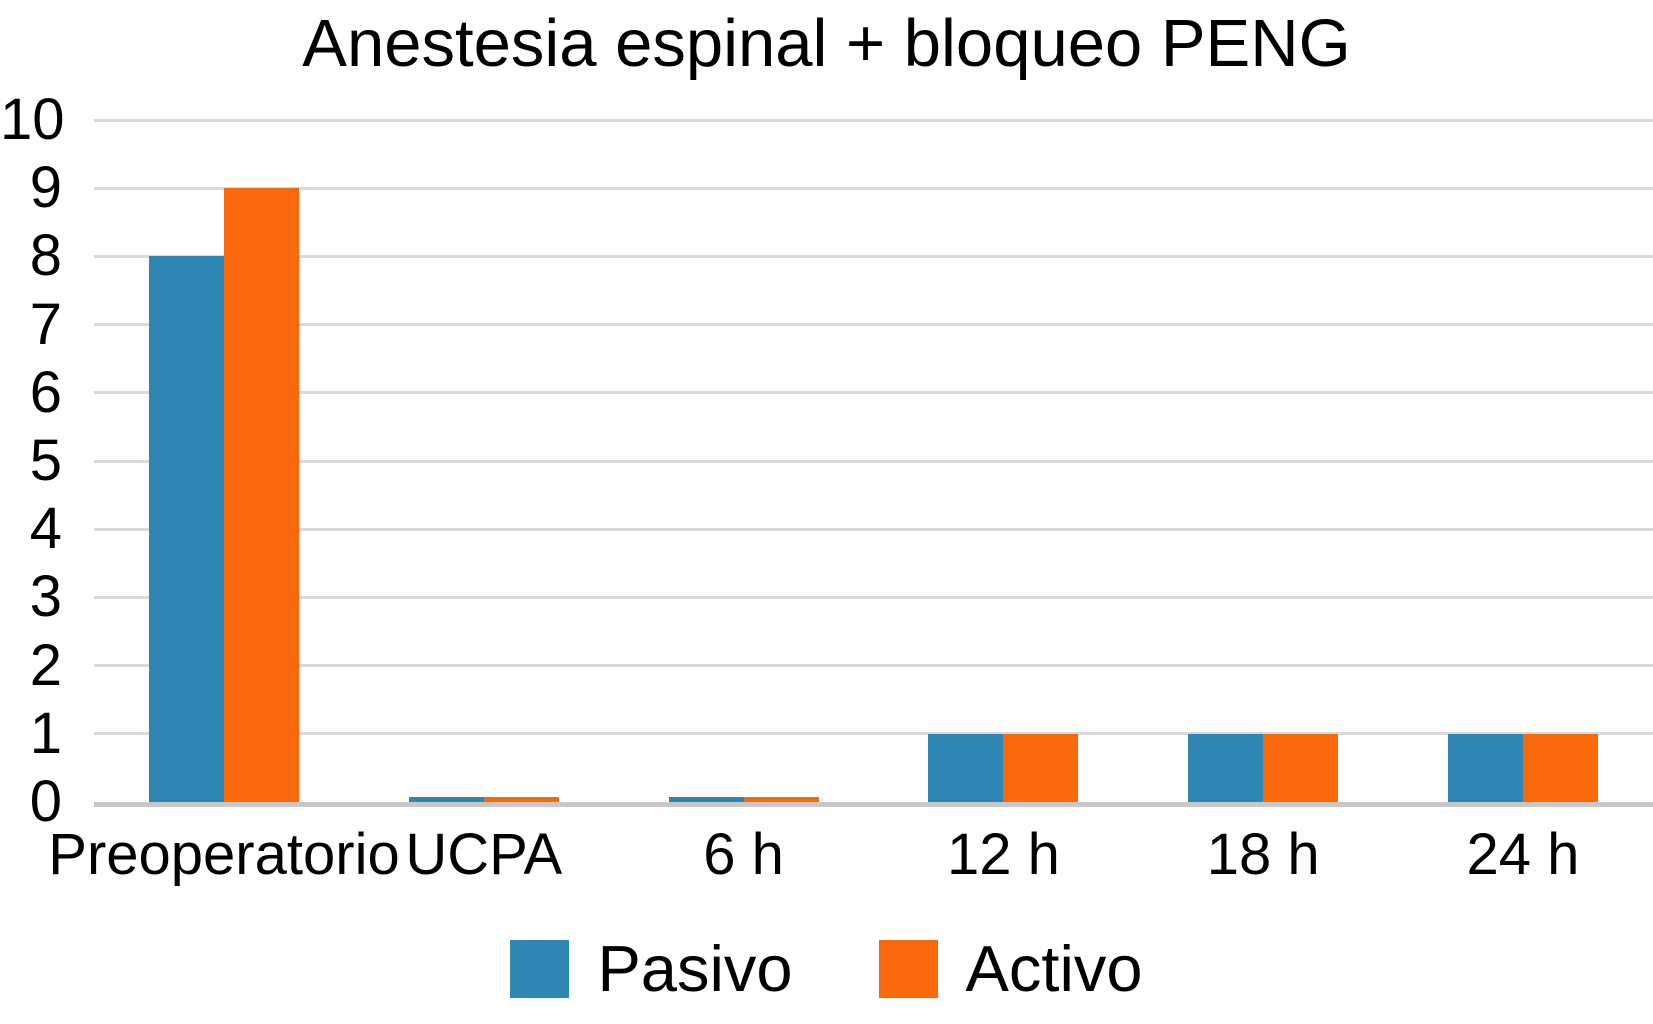 The image size is (1653, 1024). Describe the element at coordinates (1301, 767) in the screenshot. I see `bar-activo-18-h` at that location.